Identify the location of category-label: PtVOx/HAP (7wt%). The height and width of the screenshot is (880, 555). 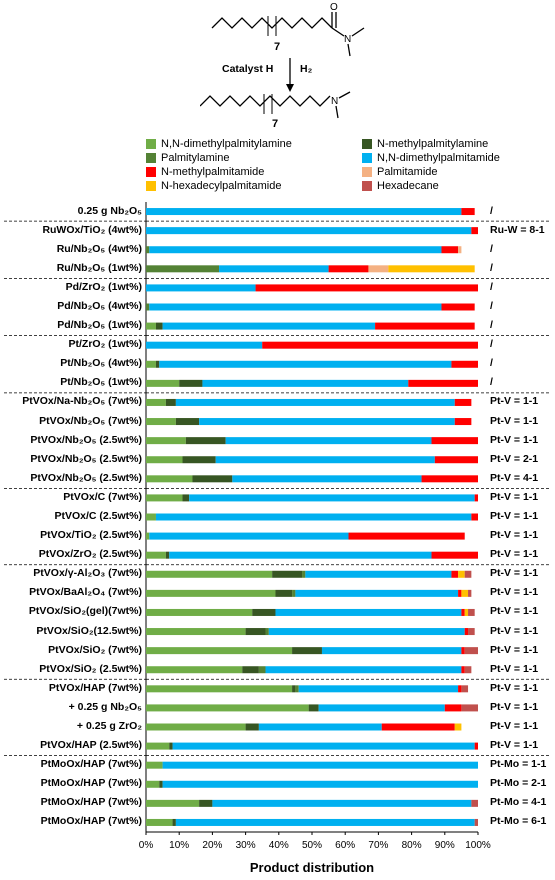
(95, 687).